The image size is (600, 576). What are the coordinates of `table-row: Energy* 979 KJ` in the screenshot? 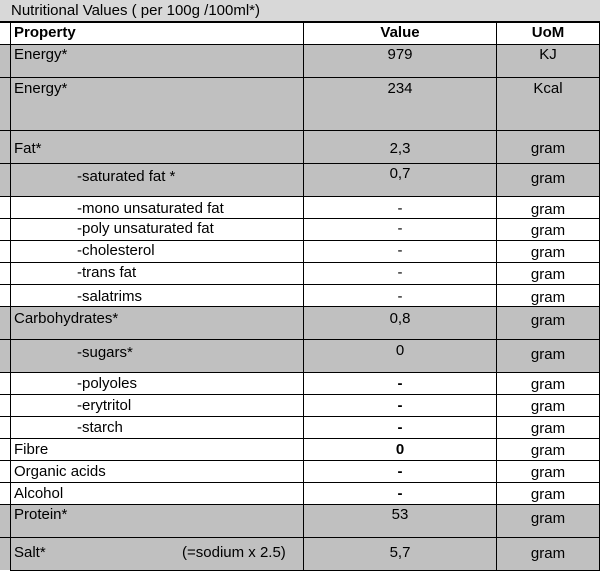 It's located at (300, 60).